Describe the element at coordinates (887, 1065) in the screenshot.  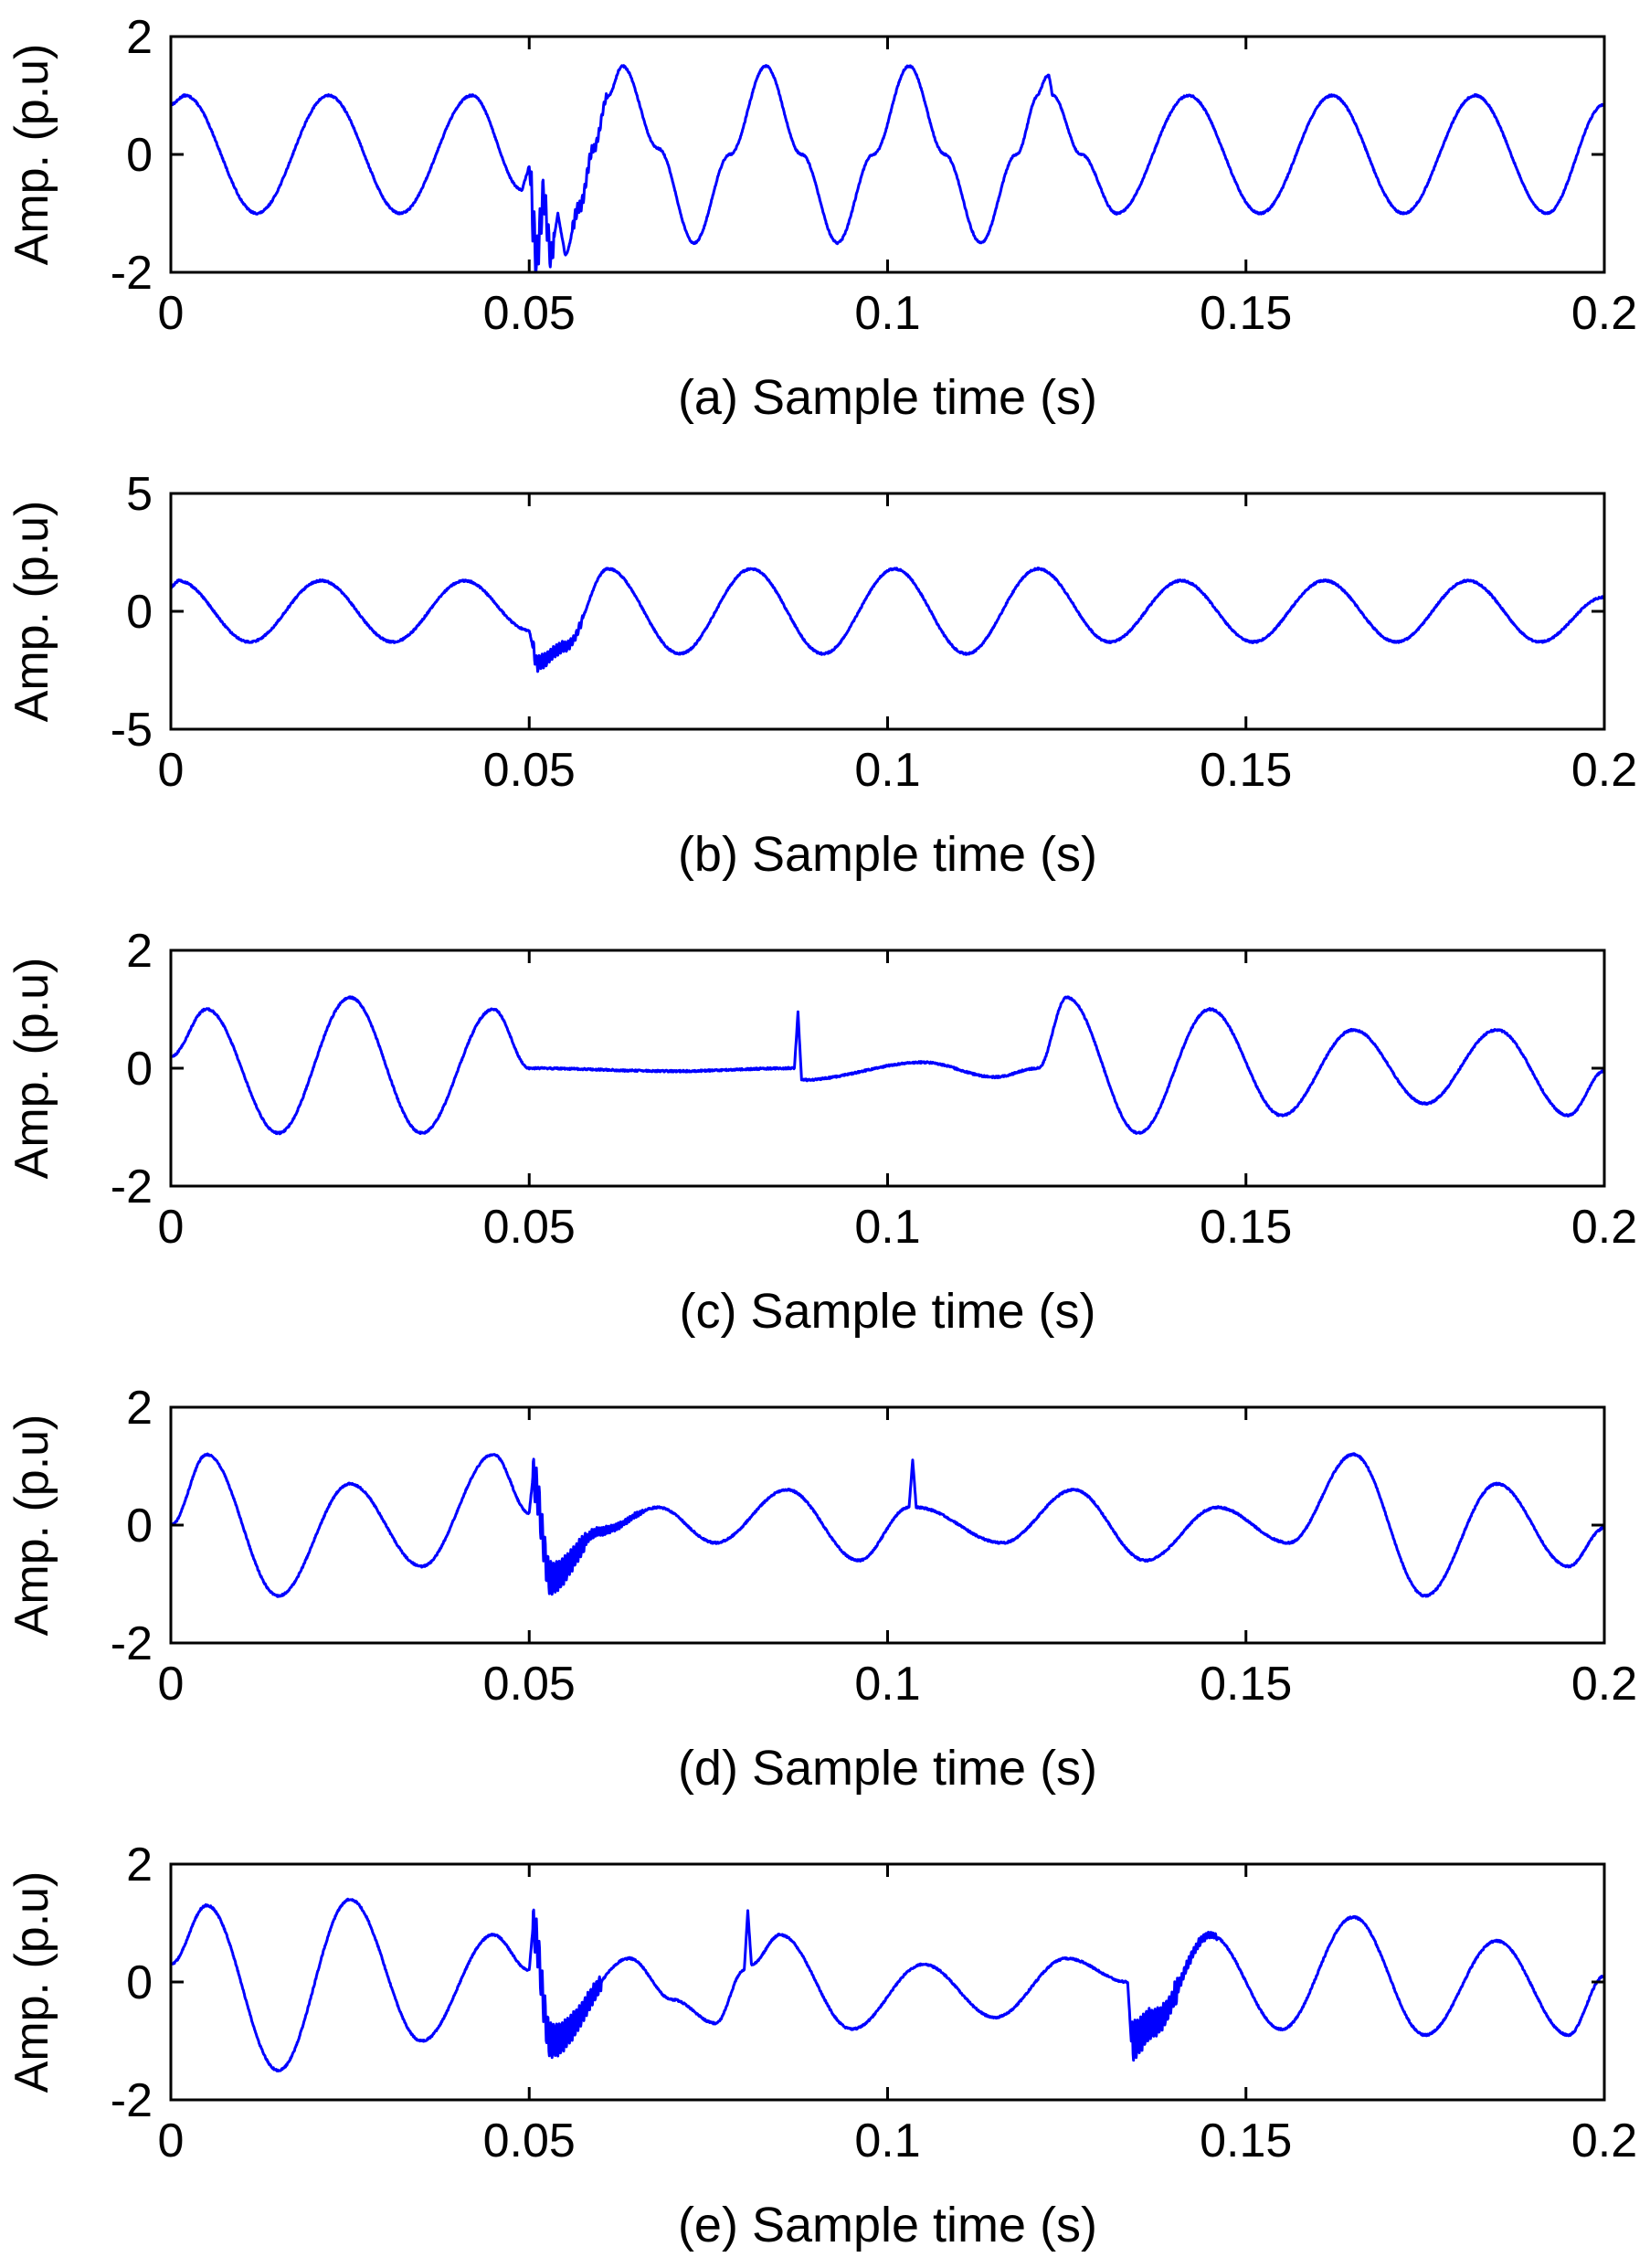
I see `waveform-c` at that location.